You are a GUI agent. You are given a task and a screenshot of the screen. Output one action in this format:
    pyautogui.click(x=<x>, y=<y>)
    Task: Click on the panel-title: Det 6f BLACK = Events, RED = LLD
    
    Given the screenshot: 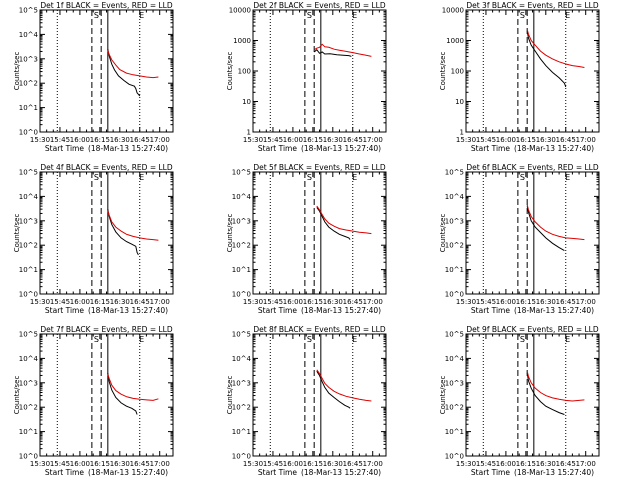 What is the action you would take?
    pyautogui.click(x=532, y=167)
    